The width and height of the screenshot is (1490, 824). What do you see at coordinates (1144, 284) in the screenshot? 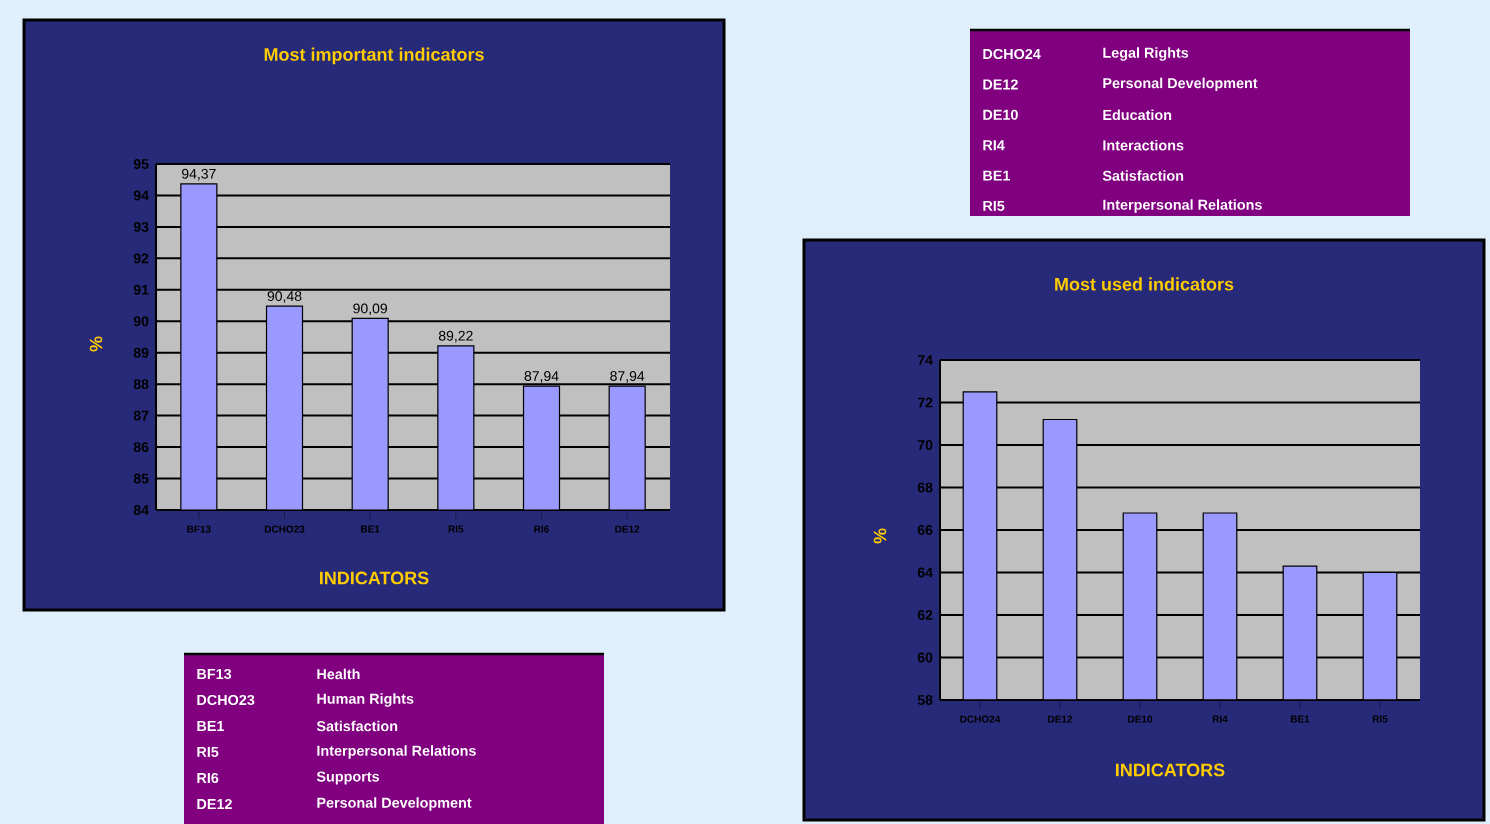
I see `chart-title: Most used indicators` at bounding box center [1144, 284].